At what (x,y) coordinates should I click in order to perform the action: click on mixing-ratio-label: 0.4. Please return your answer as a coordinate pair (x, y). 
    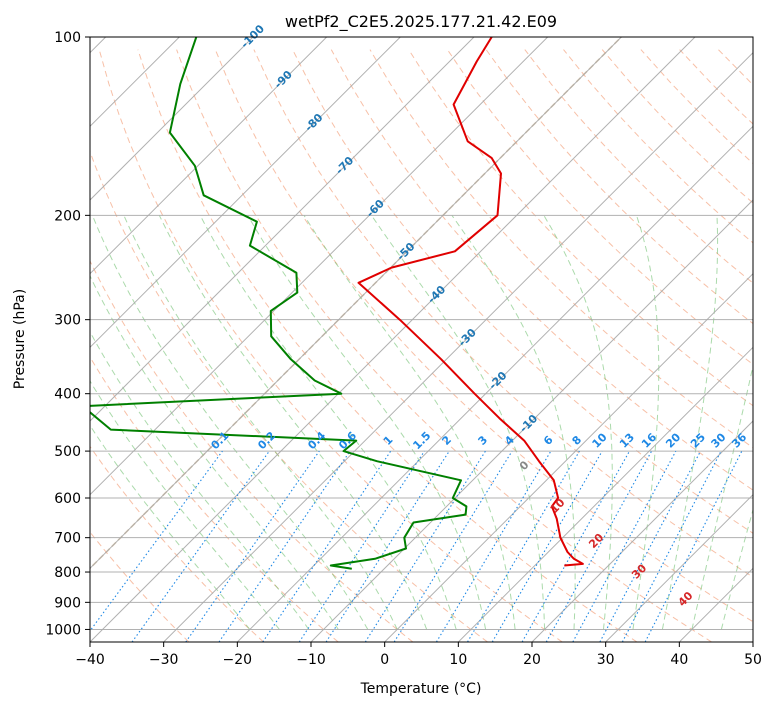
    Looking at the image, I should click on (316, 440).